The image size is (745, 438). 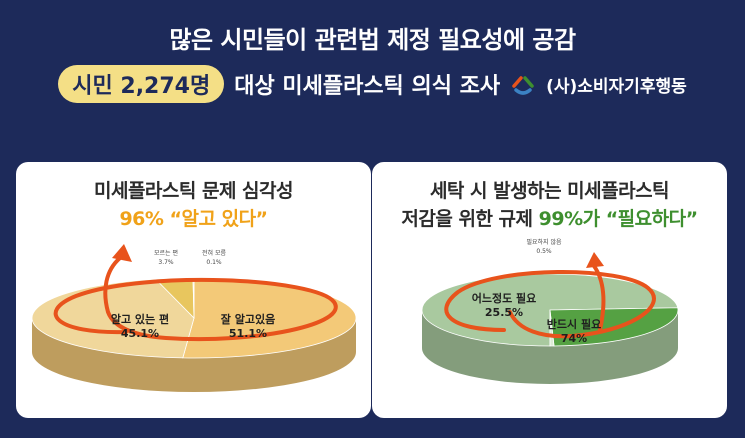 What do you see at coordinates (193, 191) in the screenshot?
I see `awareness-title: 미세플라스틱 문제 심각성` at bounding box center [193, 191].